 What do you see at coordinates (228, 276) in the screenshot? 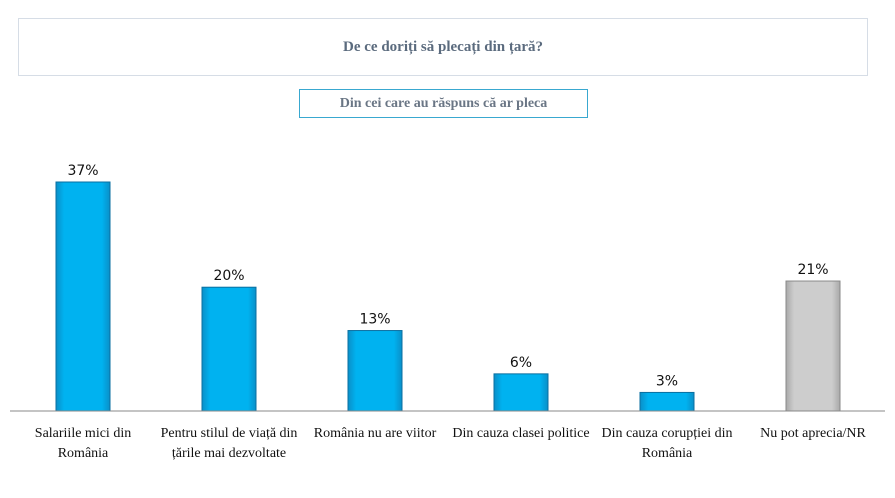
I see `value-label-1: 20%` at bounding box center [228, 276].